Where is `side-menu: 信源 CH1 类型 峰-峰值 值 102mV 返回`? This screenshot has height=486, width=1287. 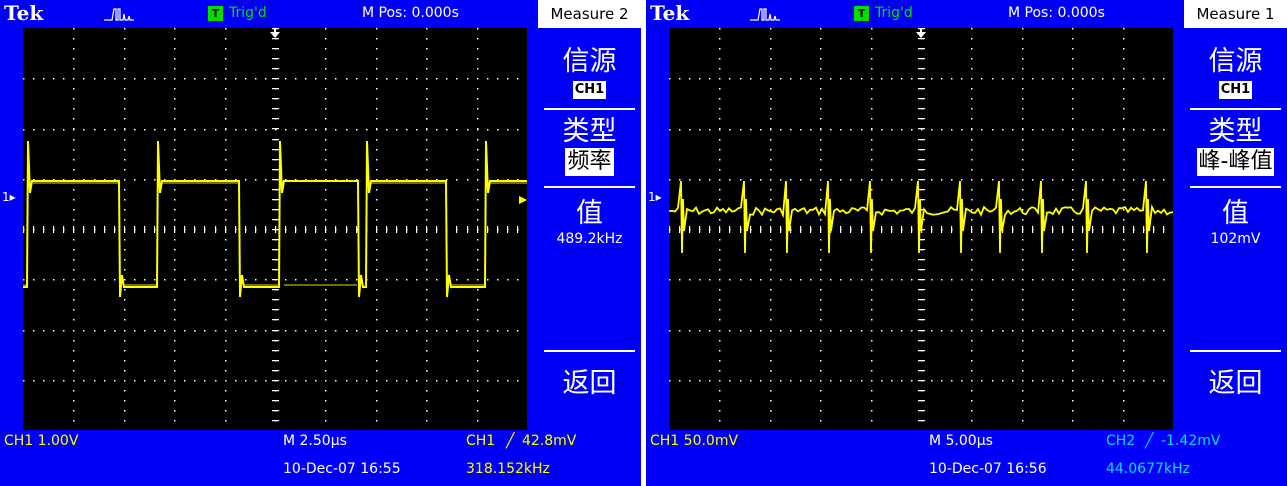 side-menu: 信源 CH1 类型 峰-峰值 值 102mV 返回 is located at coordinates (1235, 229).